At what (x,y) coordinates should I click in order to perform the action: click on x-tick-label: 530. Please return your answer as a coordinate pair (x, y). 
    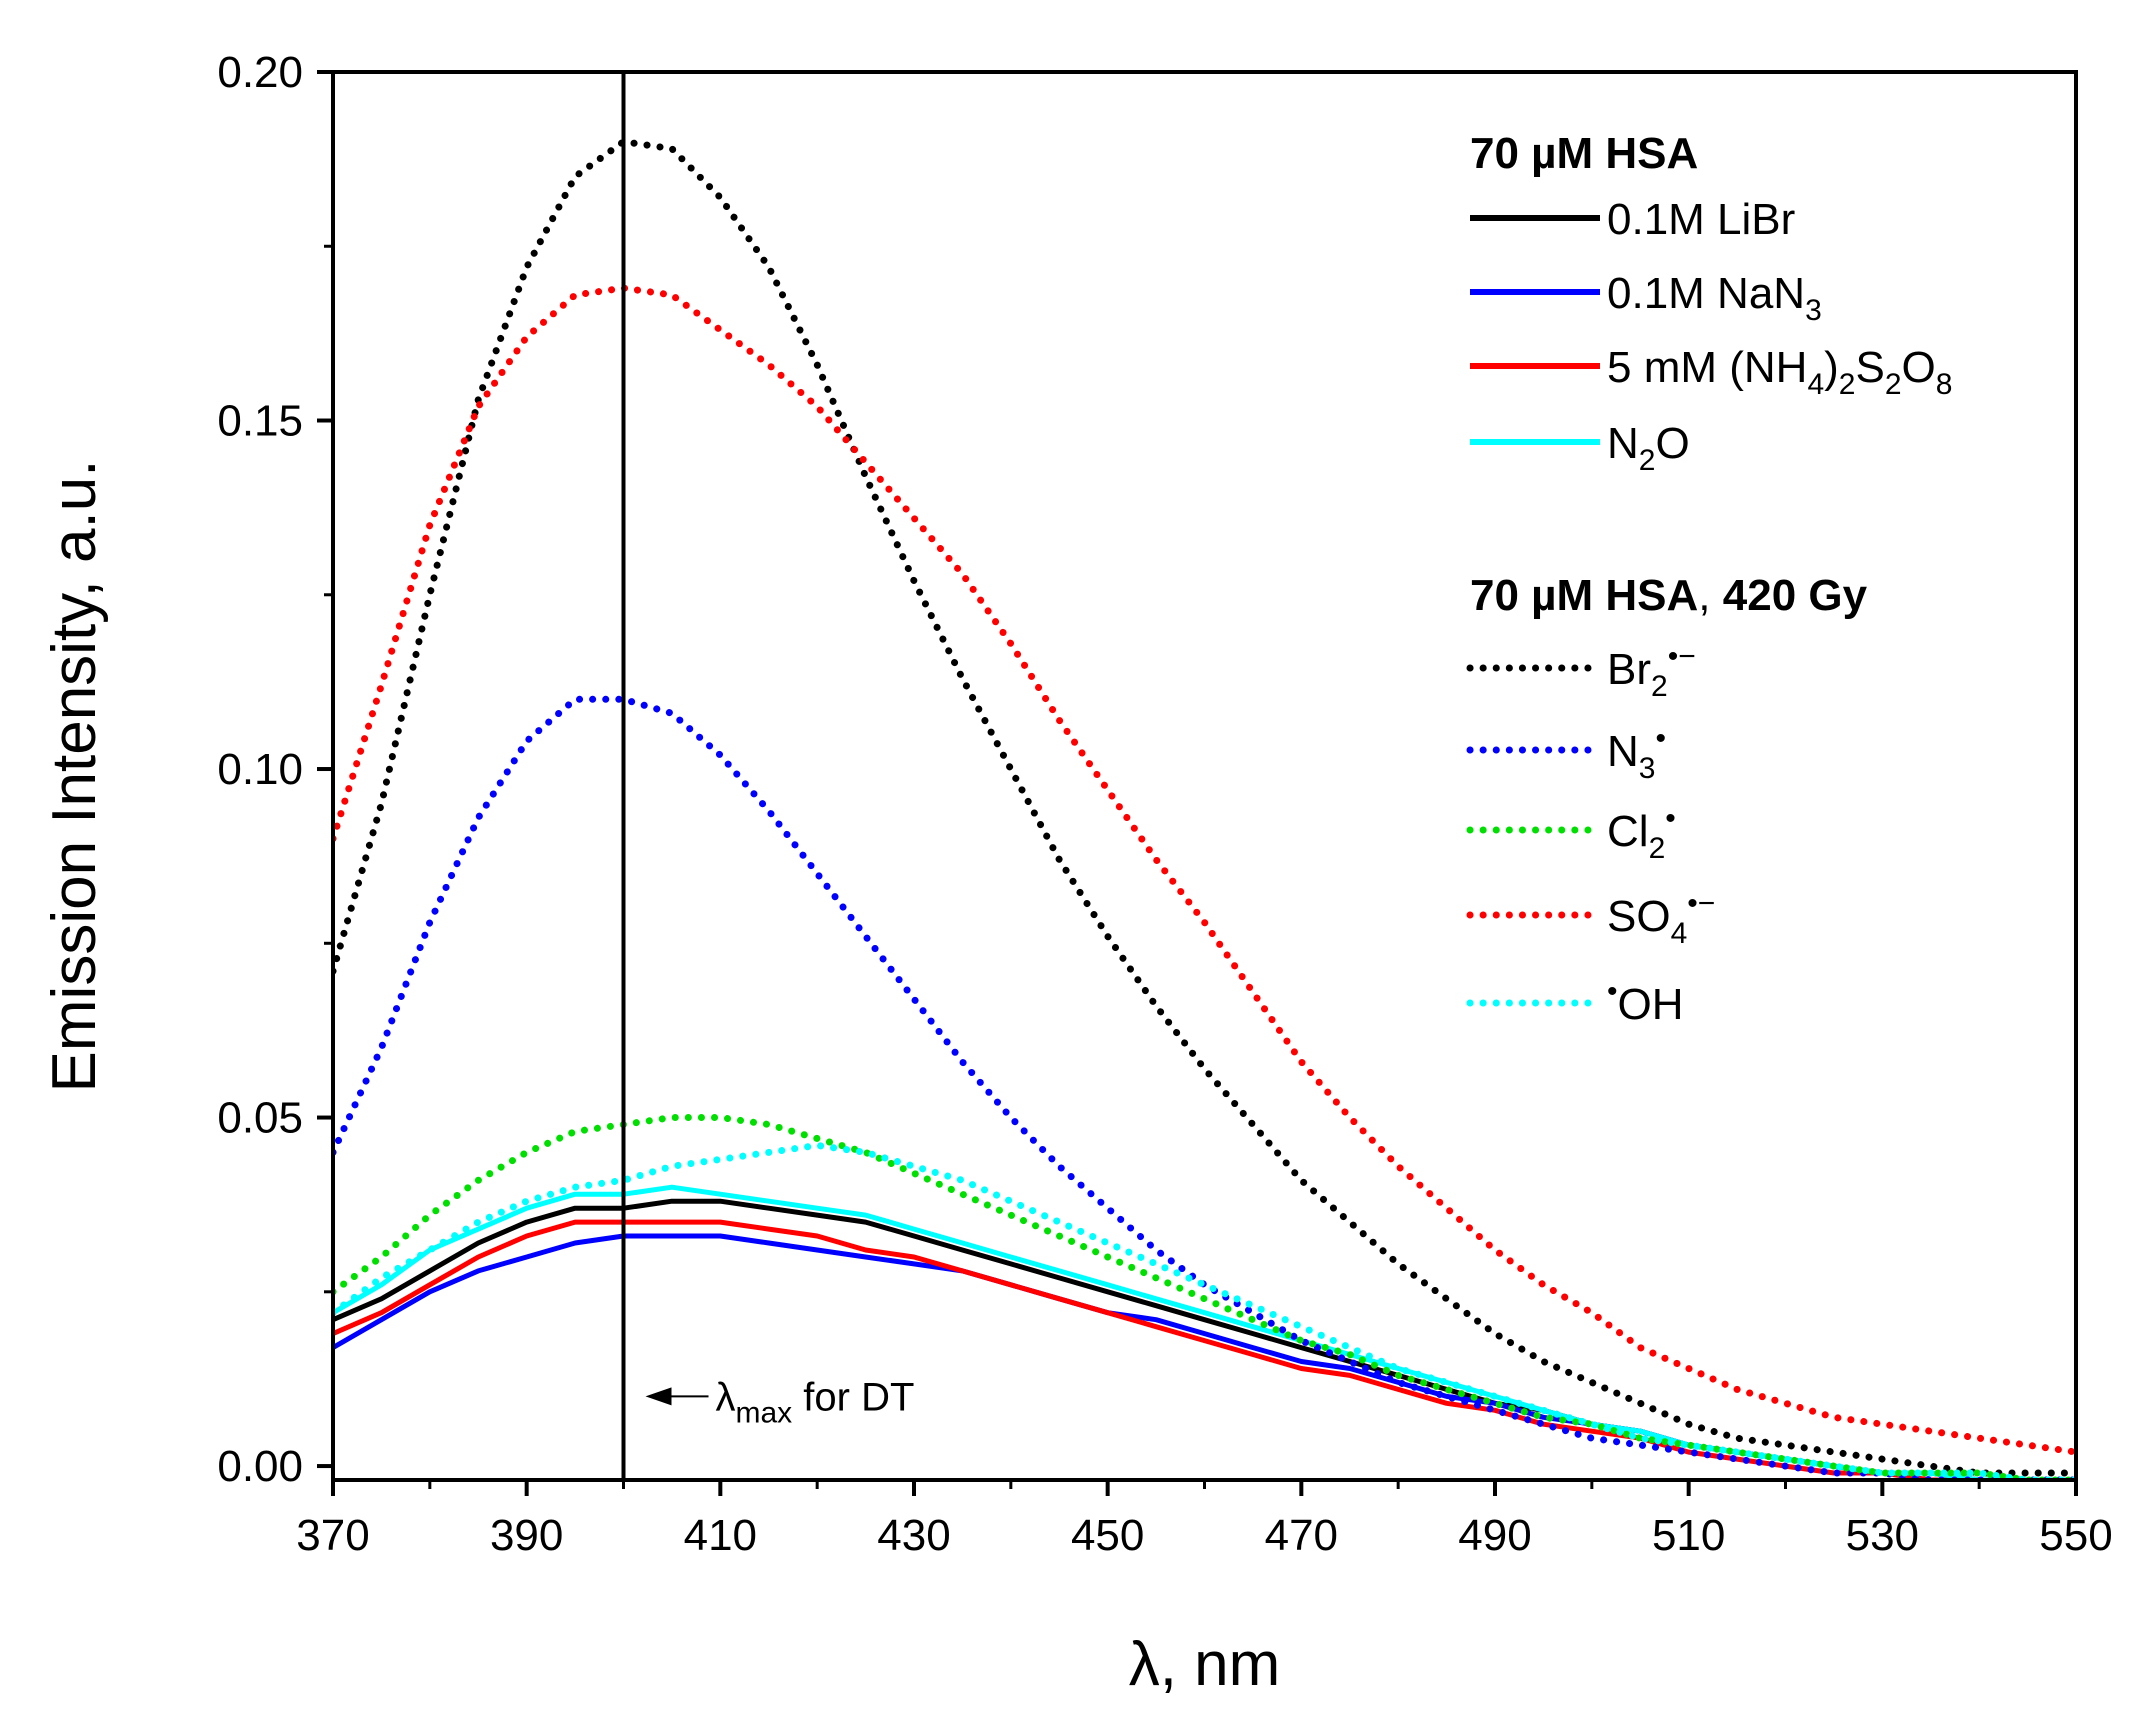
    Looking at the image, I should click on (1882, 1535).